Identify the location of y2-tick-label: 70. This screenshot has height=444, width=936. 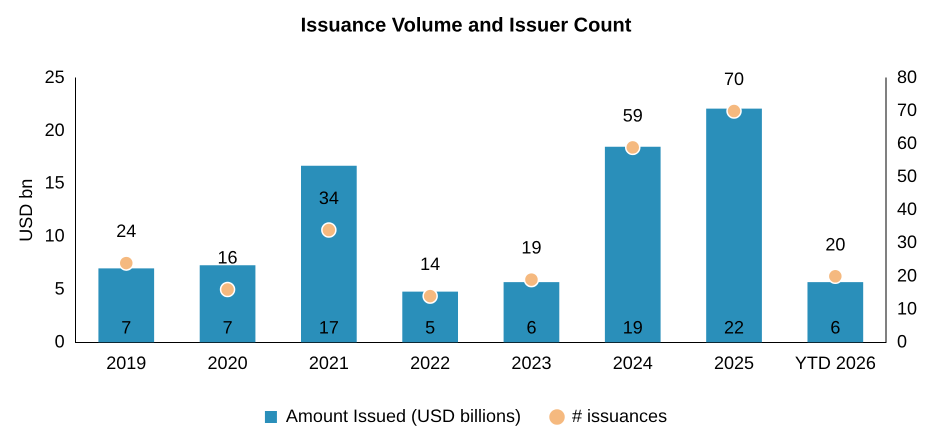
(907, 110).